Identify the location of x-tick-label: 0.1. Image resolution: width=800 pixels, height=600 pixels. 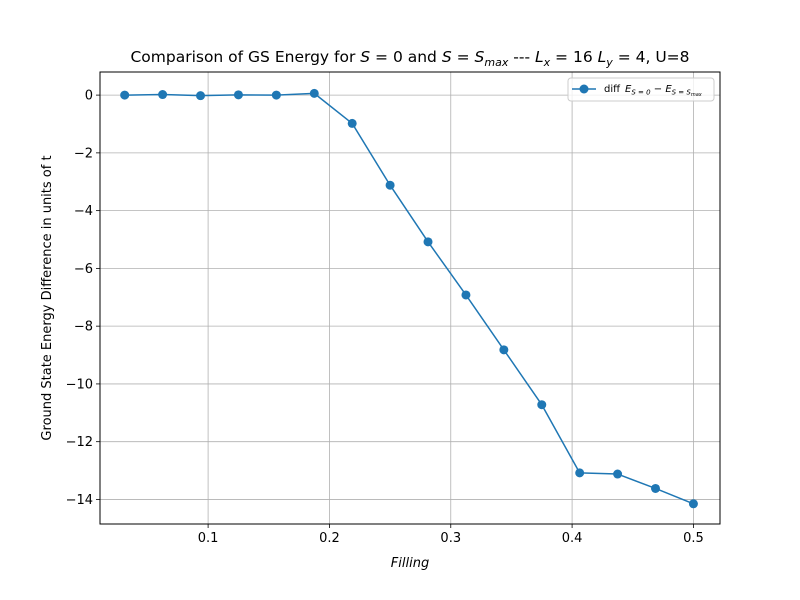
(208, 538).